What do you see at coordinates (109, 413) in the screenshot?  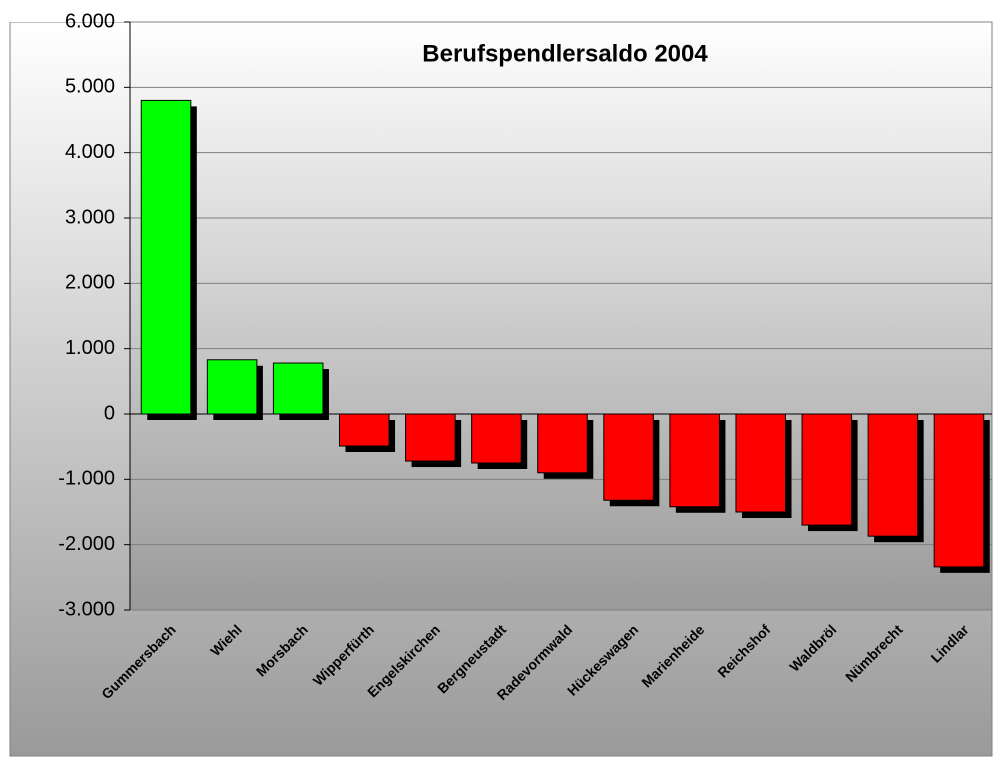 I see `y-tick-label: 0` at bounding box center [109, 413].